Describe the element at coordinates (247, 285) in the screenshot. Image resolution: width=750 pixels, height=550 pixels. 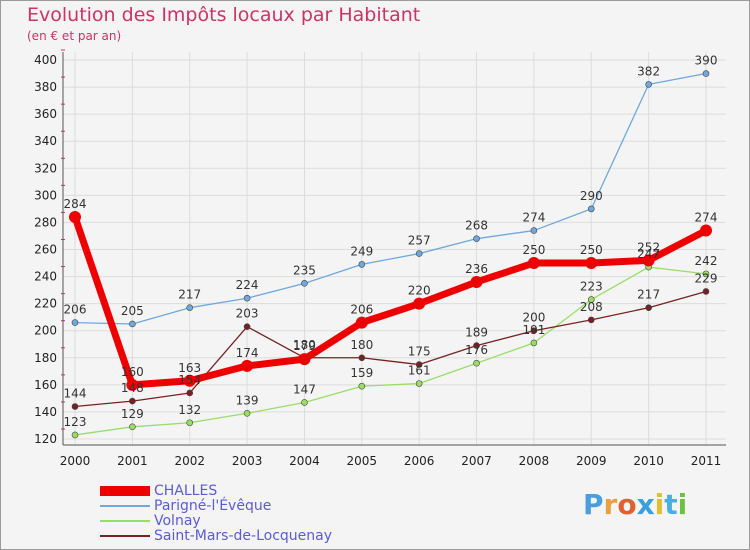
I see `data-label: 224` at that location.